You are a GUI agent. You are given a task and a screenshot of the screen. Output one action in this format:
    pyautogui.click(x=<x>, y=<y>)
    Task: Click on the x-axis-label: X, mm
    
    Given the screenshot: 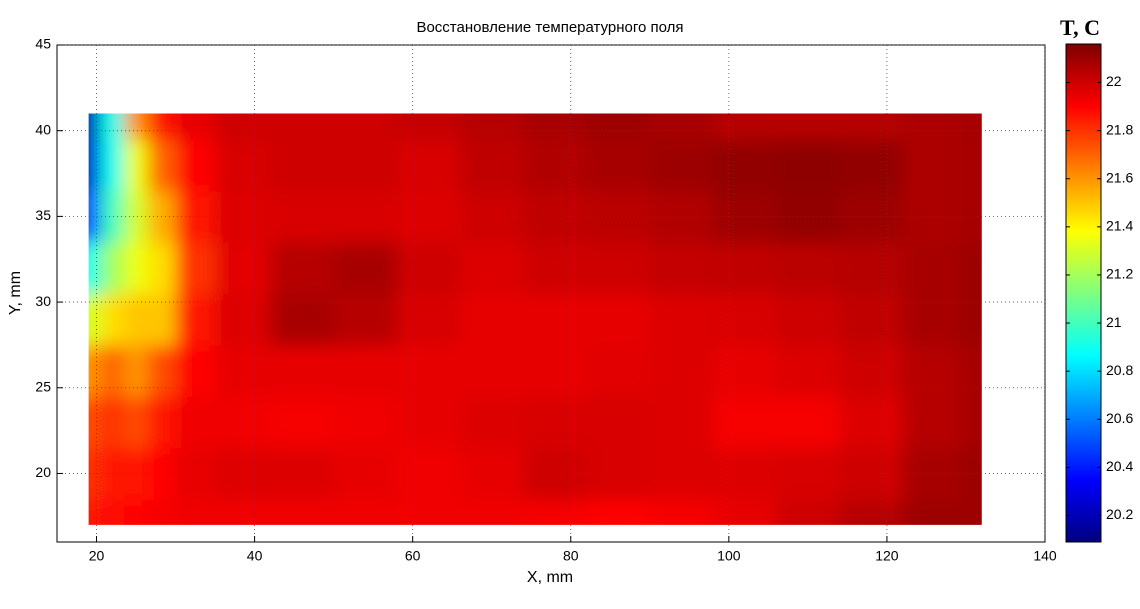 What is the action you would take?
    pyautogui.click(x=550, y=577)
    